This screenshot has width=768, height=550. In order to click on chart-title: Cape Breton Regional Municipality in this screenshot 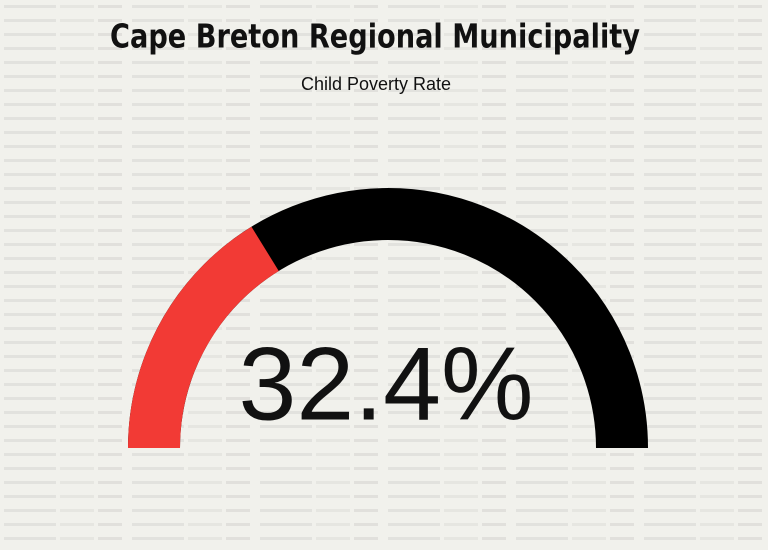, I will do `click(375, 36)`.